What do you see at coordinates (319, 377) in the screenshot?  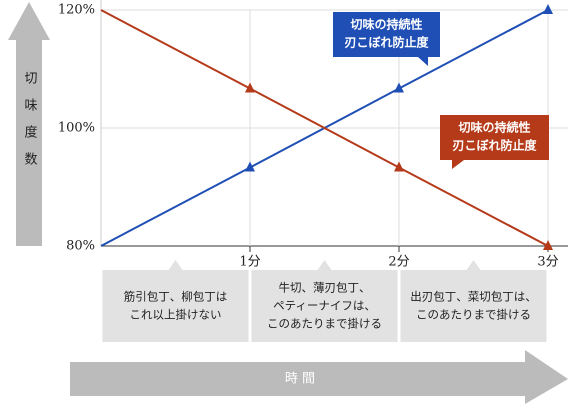 I see `x-arrow` at bounding box center [319, 377].